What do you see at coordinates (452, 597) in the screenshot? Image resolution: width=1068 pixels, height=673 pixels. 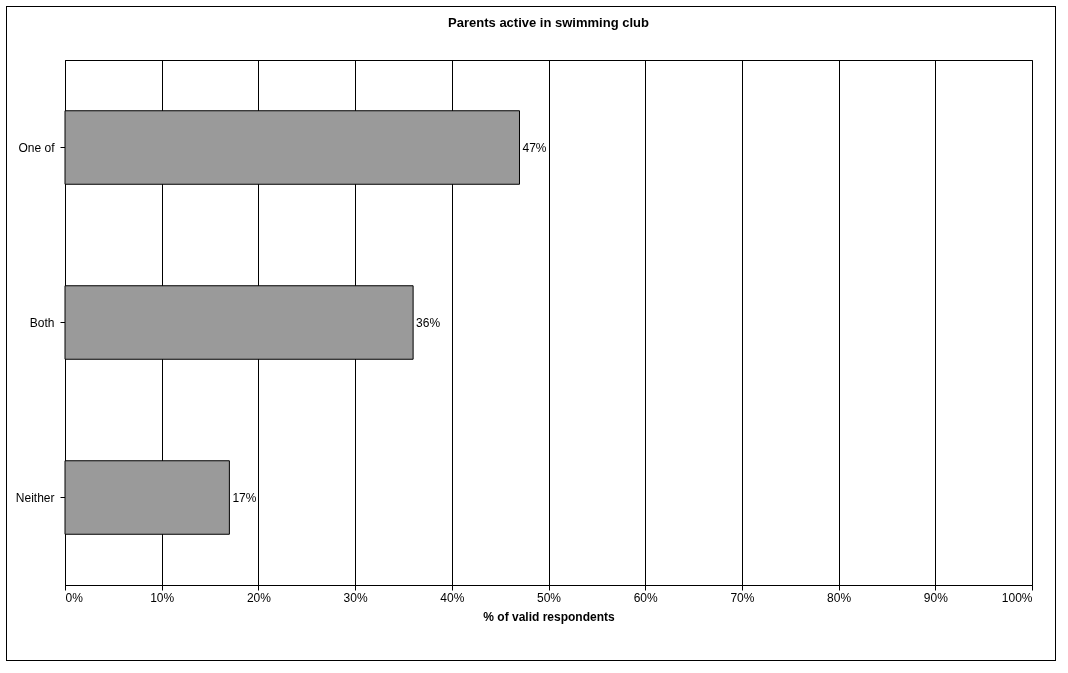 I see `x-tick-label: 40%` at bounding box center [452, 597].